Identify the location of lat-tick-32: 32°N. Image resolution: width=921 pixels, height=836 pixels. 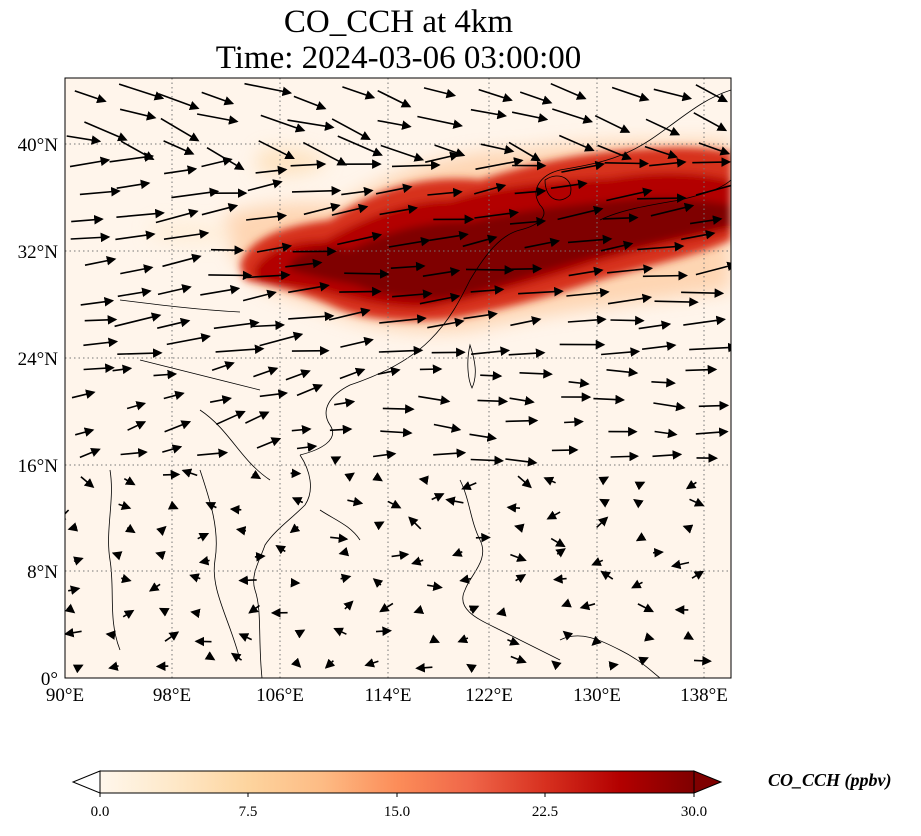
(38, 252).